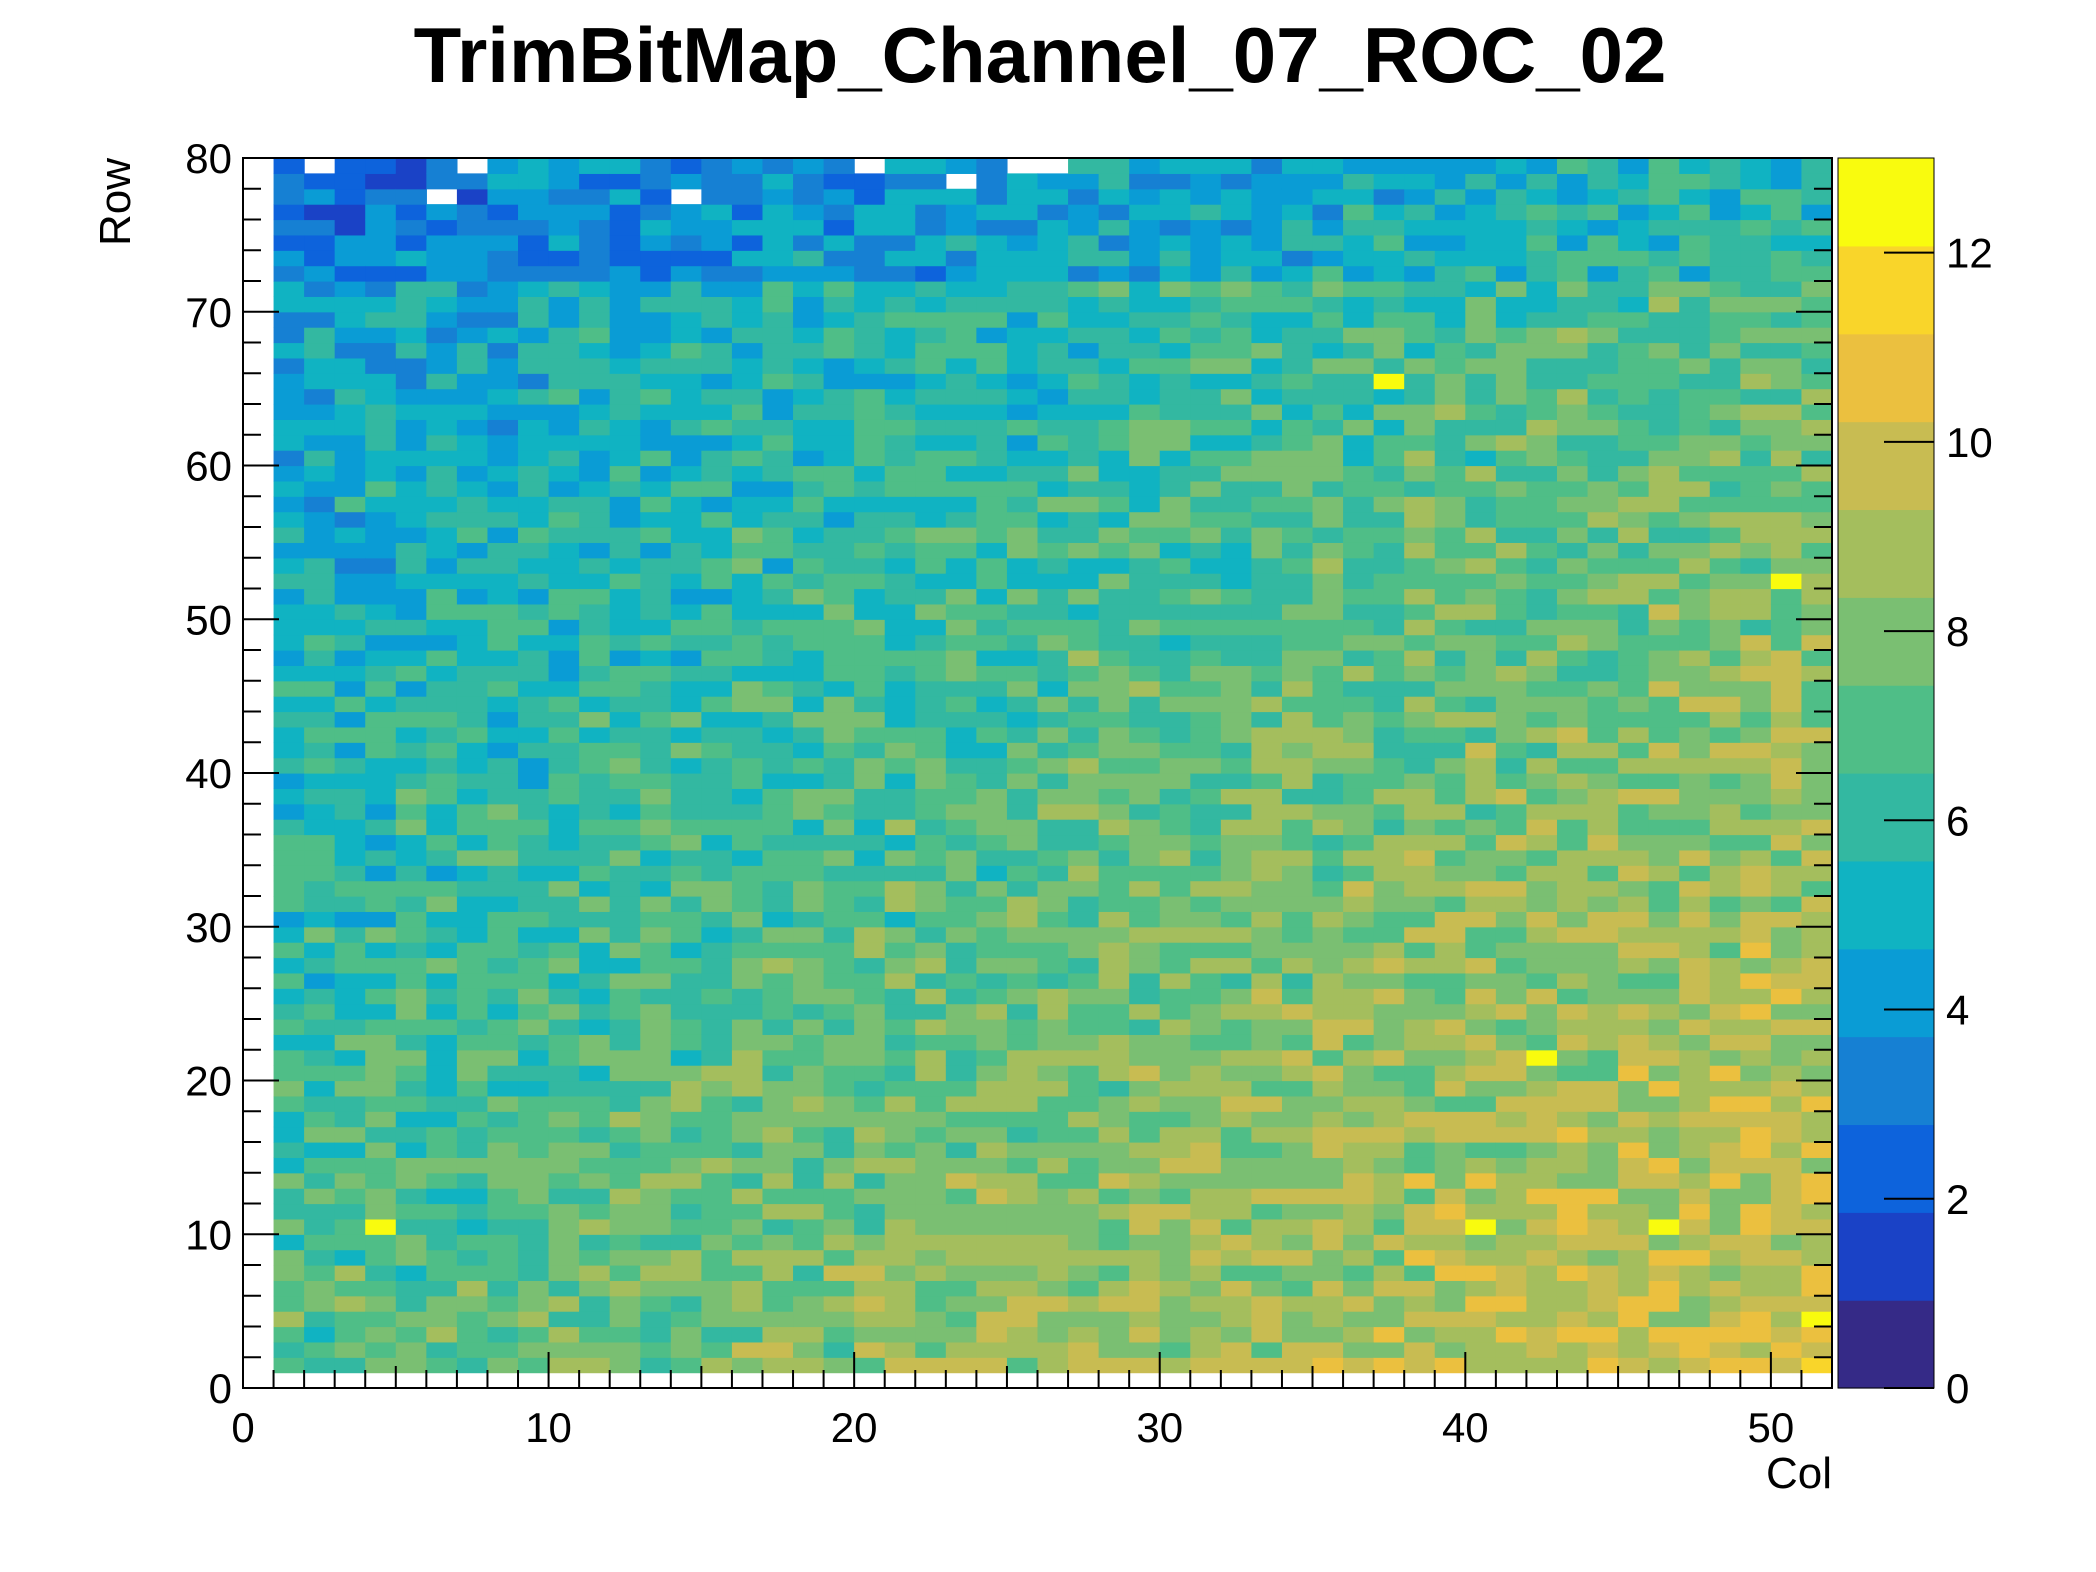 Image resolution: width=2096 pixels, height=1572 pixels. Describe the element at coordinates (208, 466) in the screenshot. I see `y-tick-label: 60` at that location.